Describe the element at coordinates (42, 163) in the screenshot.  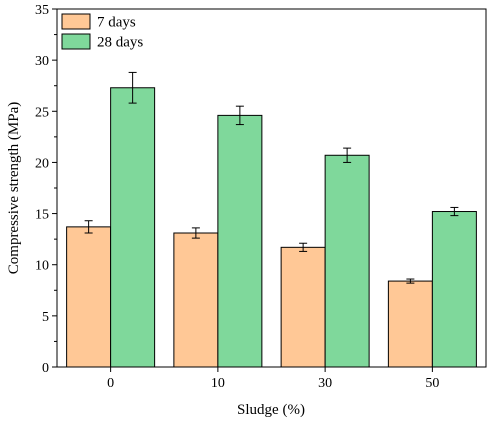
I see `y-tick-label: 20` at that location.